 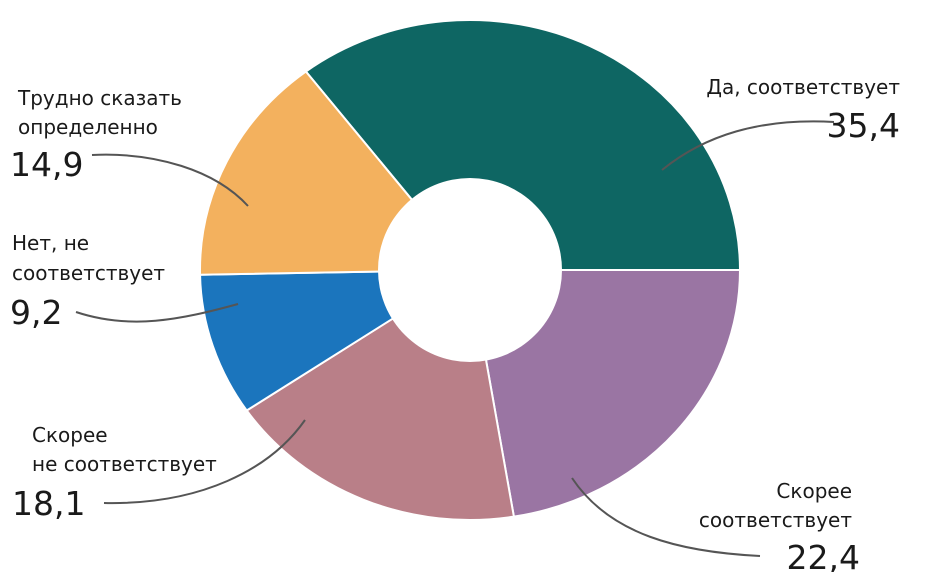 I want to click on label-net-2: соответствует, so click(x=88, y=273).